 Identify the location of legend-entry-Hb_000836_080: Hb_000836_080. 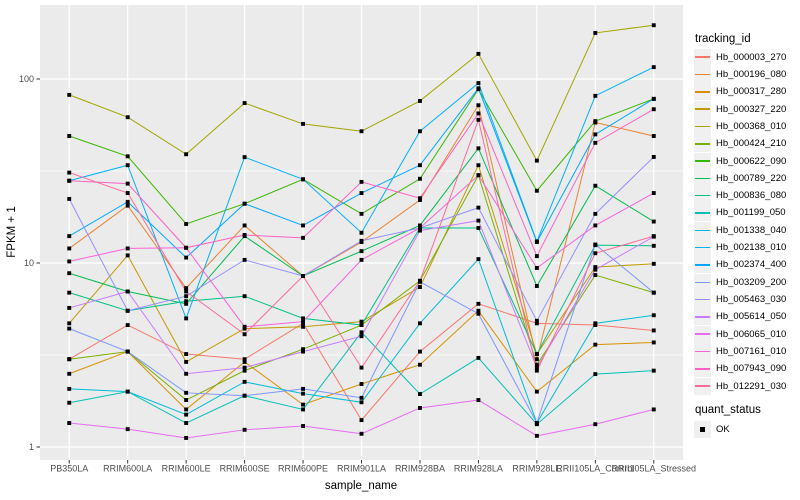
(740, 196).